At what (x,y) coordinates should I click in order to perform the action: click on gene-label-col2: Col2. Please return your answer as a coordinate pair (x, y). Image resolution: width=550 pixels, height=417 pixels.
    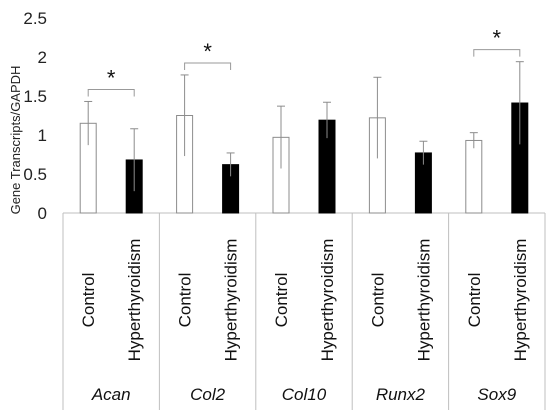
    Looking at the image, I should click on (208, 394).